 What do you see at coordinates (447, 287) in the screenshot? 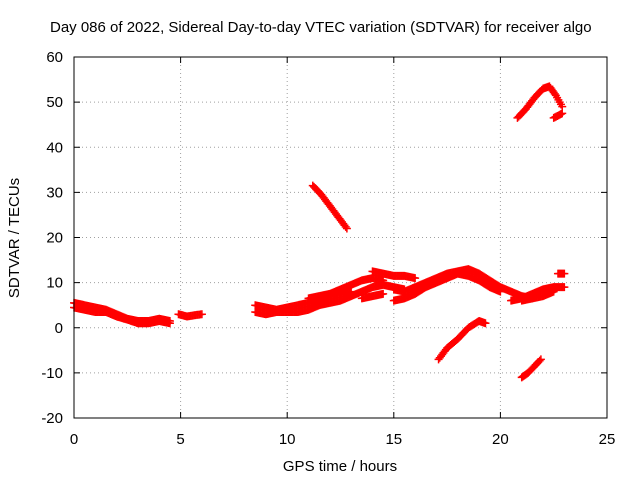
I see `series-track-afternoon-wave-b` at bounding box center [447, 287].